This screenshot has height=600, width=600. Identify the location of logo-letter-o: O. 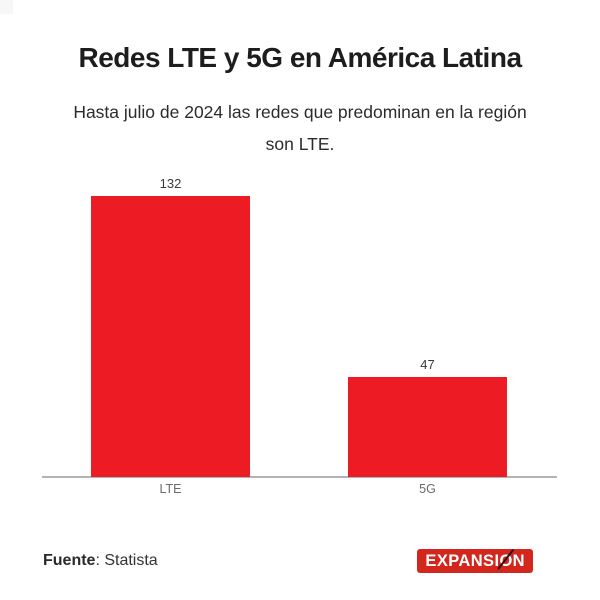
(506, 560).